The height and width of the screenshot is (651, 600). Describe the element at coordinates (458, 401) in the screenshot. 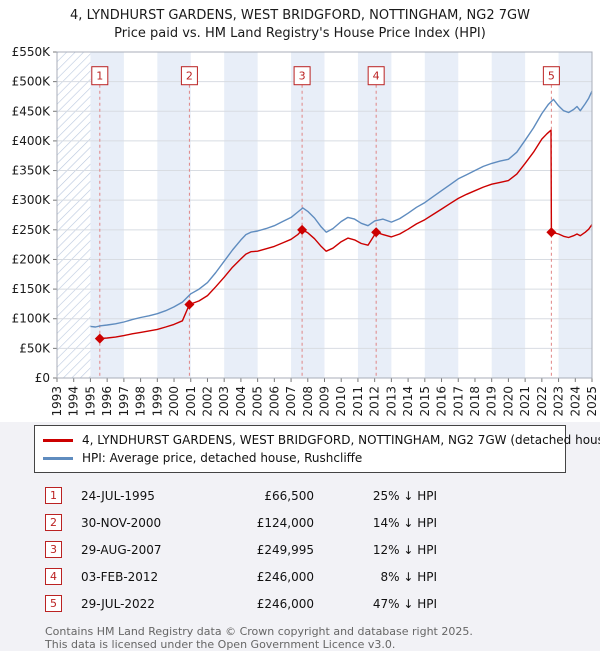

I see `svg-text: 2017` at that location.